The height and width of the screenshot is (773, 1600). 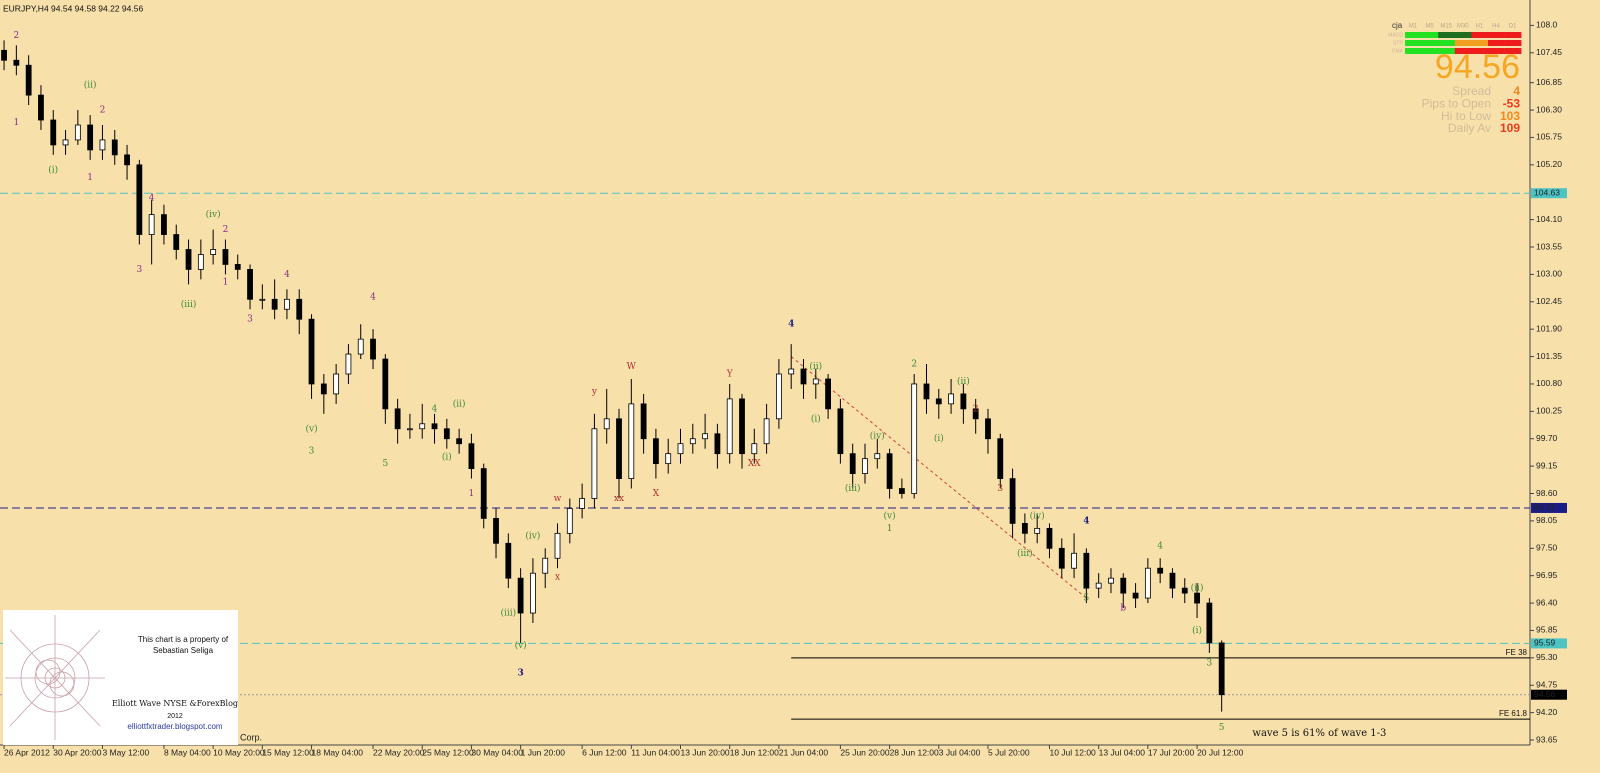 I want to click on panel-row-label: EMA, so click(x=1398, y=51).